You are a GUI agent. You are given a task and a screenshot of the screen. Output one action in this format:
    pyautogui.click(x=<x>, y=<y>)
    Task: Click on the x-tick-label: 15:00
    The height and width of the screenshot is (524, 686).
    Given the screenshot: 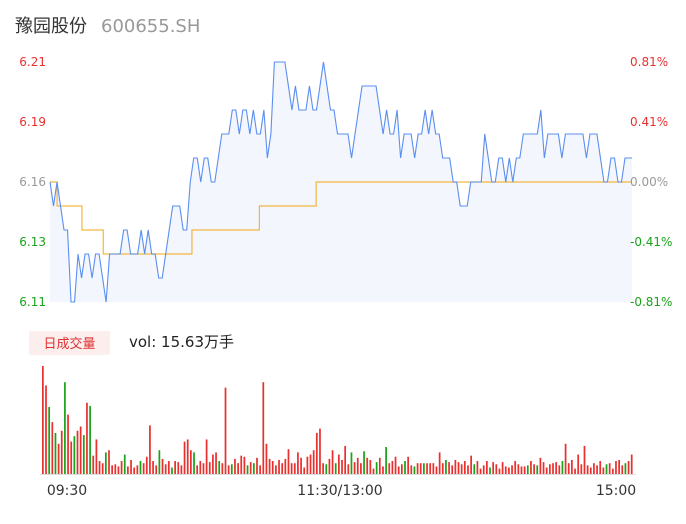 What is the action you would take?
    pyautogui.click(x=616, y=491)
    